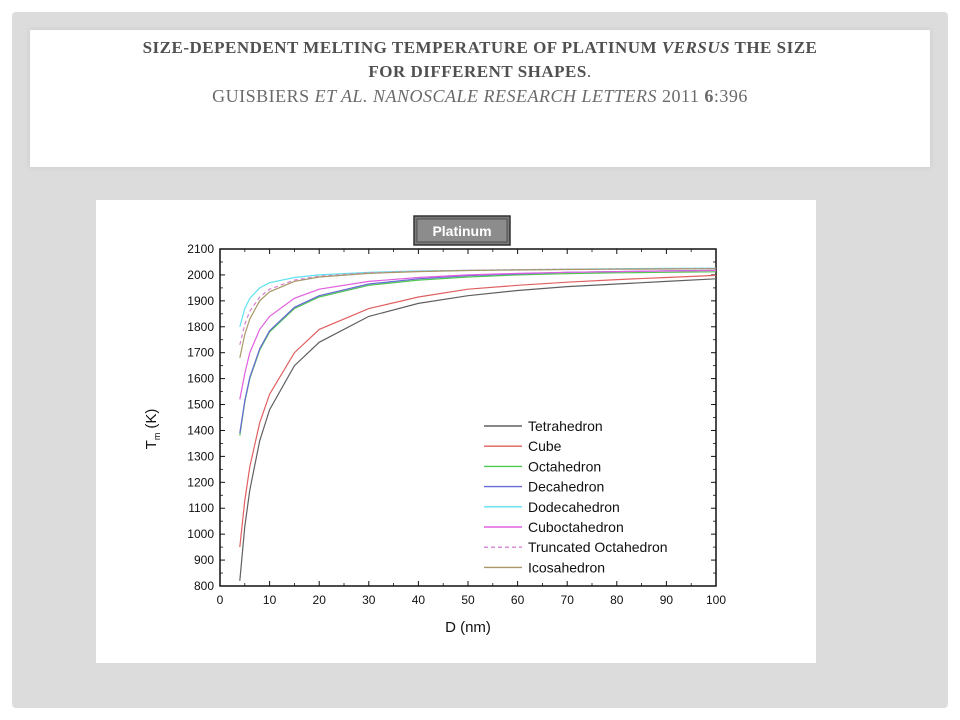 This screenshot has width=960, height=720. What do you see at coordinates (667, 600) in the screenshot?
I see `x-tick-label: 90` at bounding box center [667, 600].